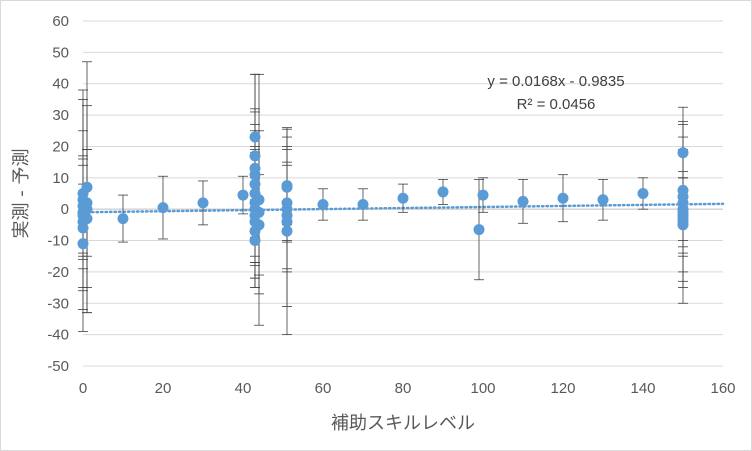 Image resolution: width=752 pixels, height=451 pixels. Describe the element at coordinates (403, 388) in the screenshot. I see `x-tick-label: 80` at that location.